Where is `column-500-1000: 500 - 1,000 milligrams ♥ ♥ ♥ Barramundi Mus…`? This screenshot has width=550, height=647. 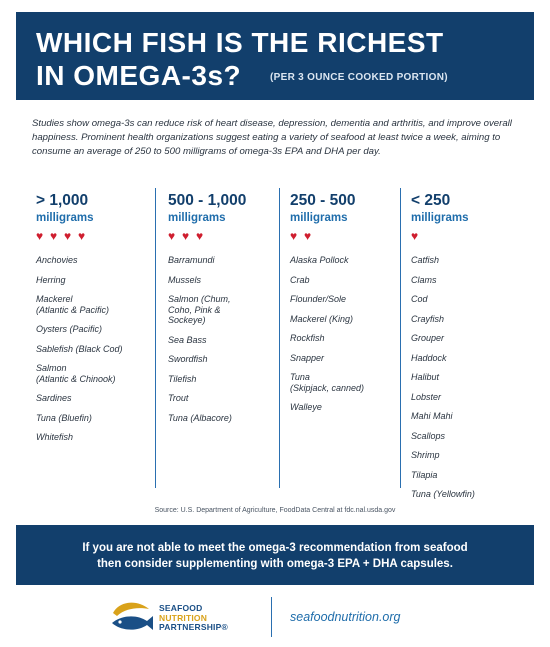 column-500-1000: 500 - 1,000 milligrams ♥ ♥ ♥ Barramundi Mus… is located at coordinates (207, 312).